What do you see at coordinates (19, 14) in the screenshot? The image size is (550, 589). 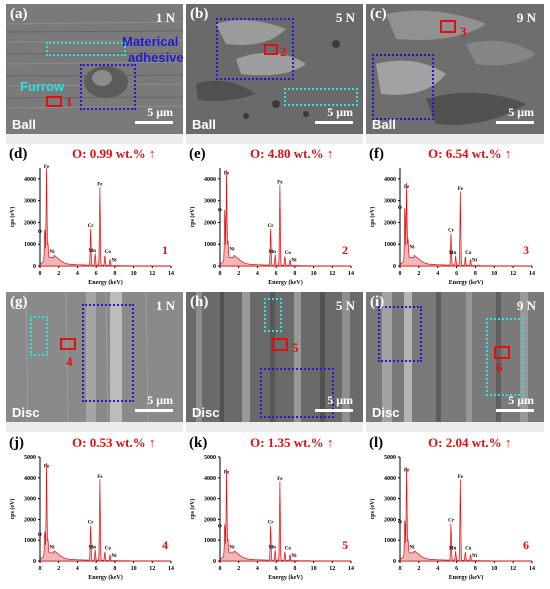 I see `panel-letter: (a)` at bounding box center [19, 14].